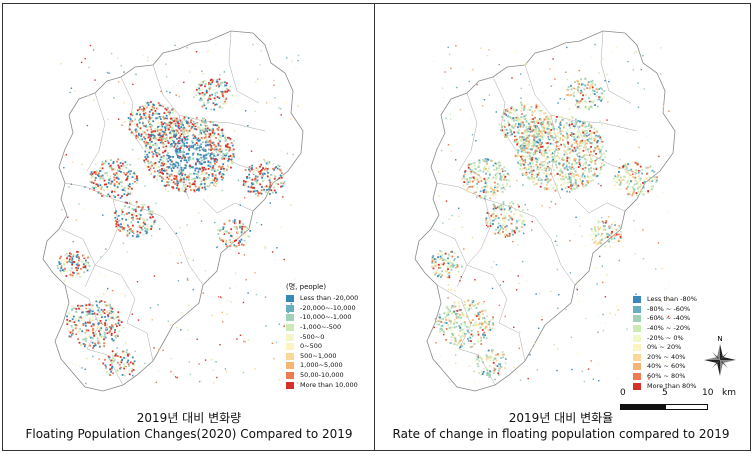 The width and height of the screenshot is (755, 456). What do you see at coordinates (209, 98) in the screenshot?
I see `district-boundary` at bounding box center [209, 98].